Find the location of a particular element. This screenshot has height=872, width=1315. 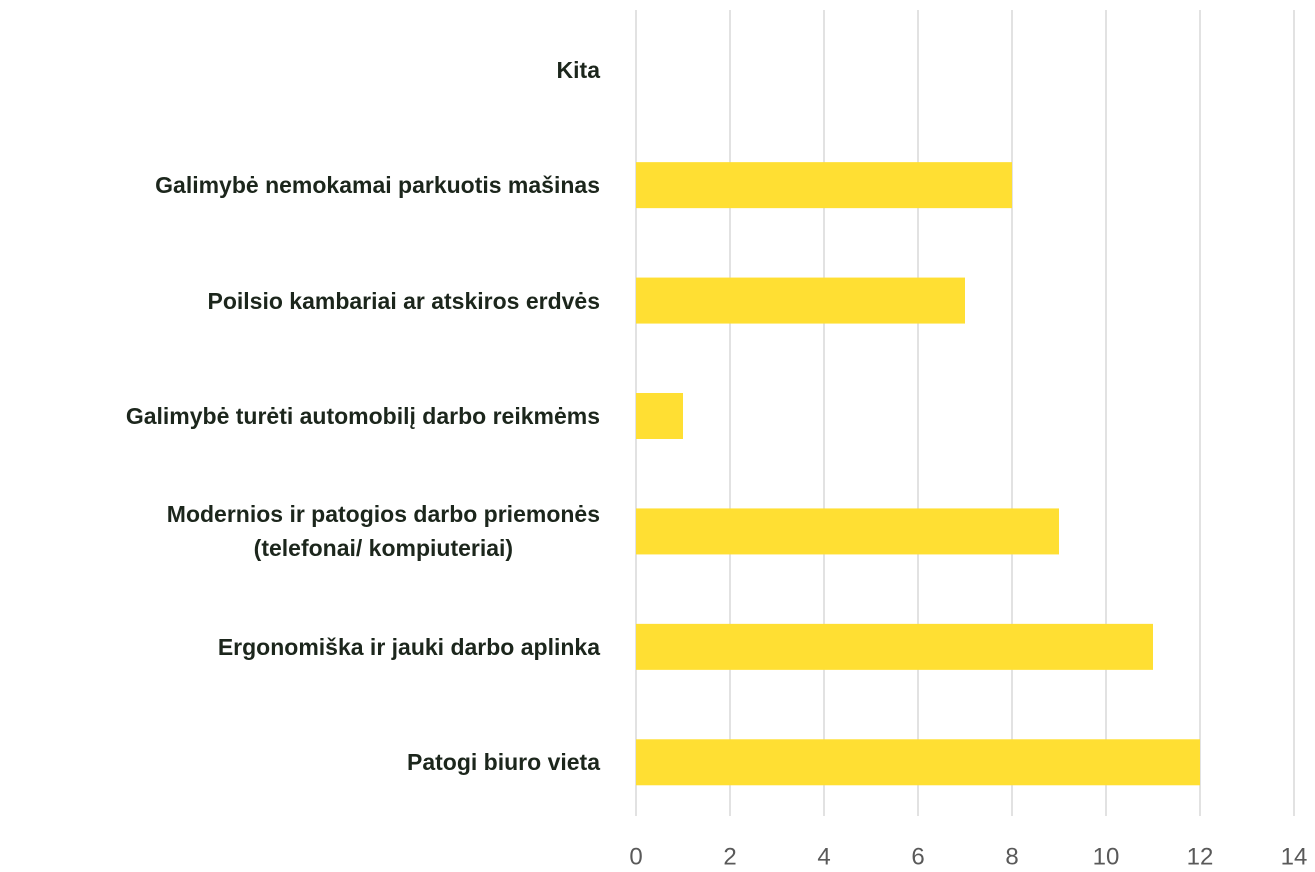

category-label: Patogi biuro vieta is located at coordinates (503, 762).